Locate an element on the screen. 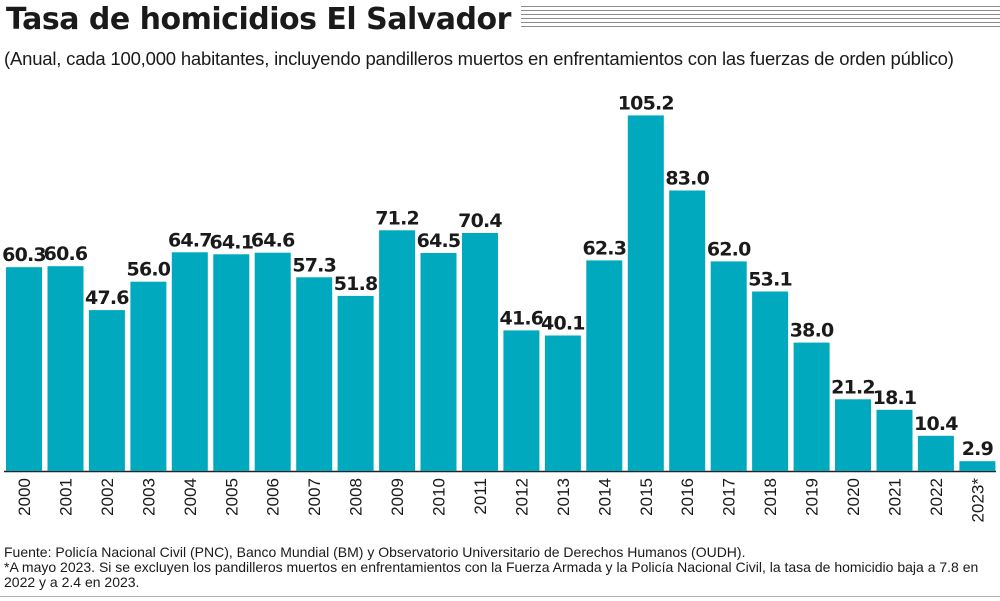 The height and width of the screenshot is (601, 1000). bar-2013 is located at coordinates (562, 403).